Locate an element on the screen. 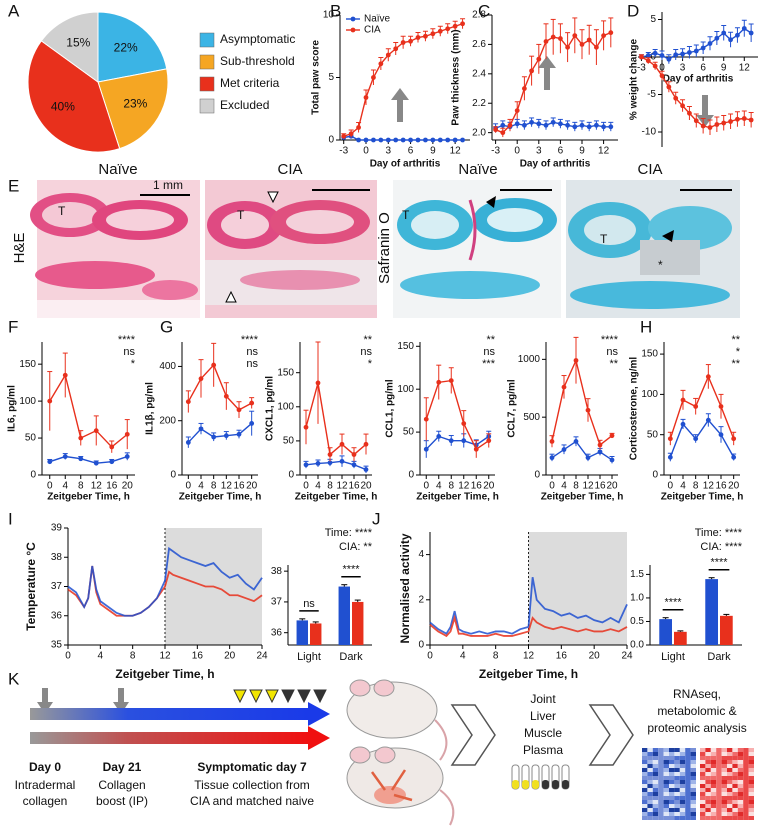 This screenshot has width=762, height=831. panel-letter: D is located at coordinates (633, 10).